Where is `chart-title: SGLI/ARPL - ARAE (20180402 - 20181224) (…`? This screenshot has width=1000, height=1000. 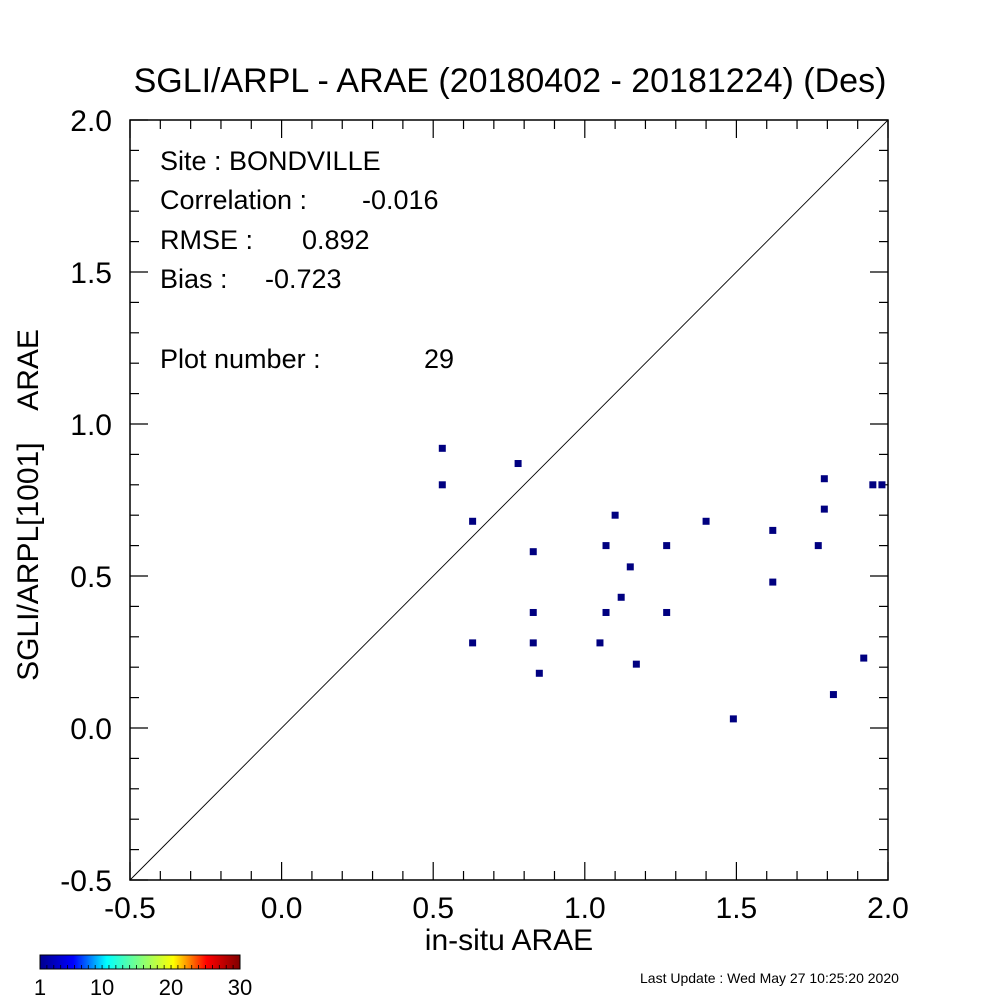
chart-title: SGLI/ARPL - ARAE (20180402 - 20181224) (… is located at coordinates (510, 81).